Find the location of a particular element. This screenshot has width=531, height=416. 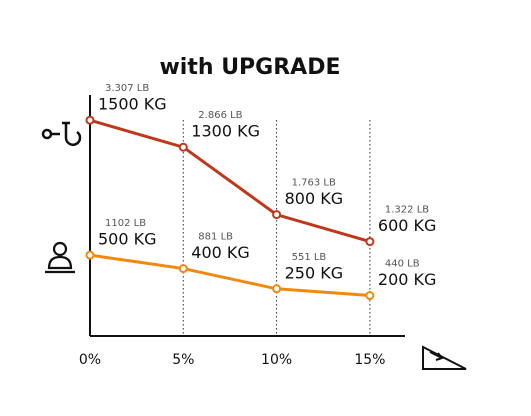

value-label: 250 KG is located at coordinates (314, 272).